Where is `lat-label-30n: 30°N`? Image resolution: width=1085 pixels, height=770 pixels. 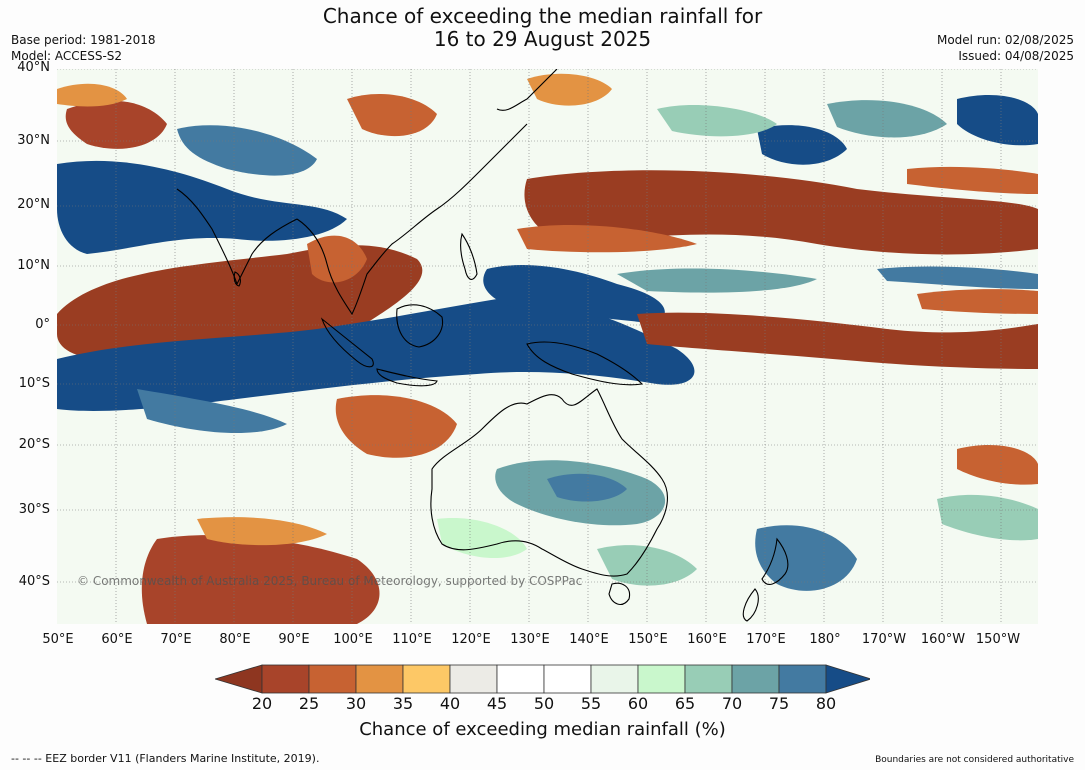 lat-label-30n: 30°N is located at coordinates (33, 140).